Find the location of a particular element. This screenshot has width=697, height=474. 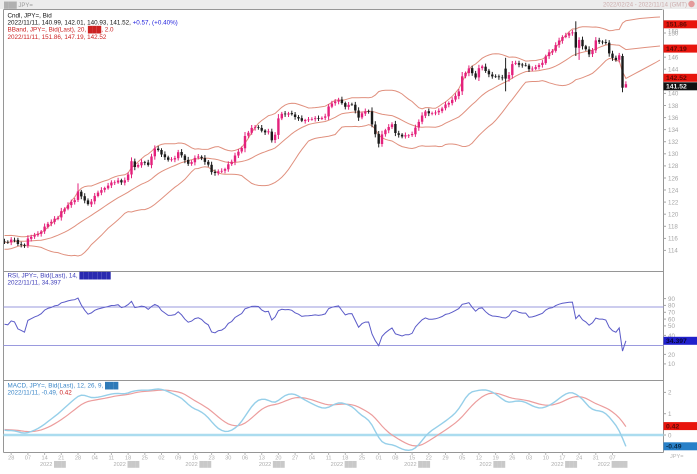

svg-text: 13 is located at coordinates (262, 459).